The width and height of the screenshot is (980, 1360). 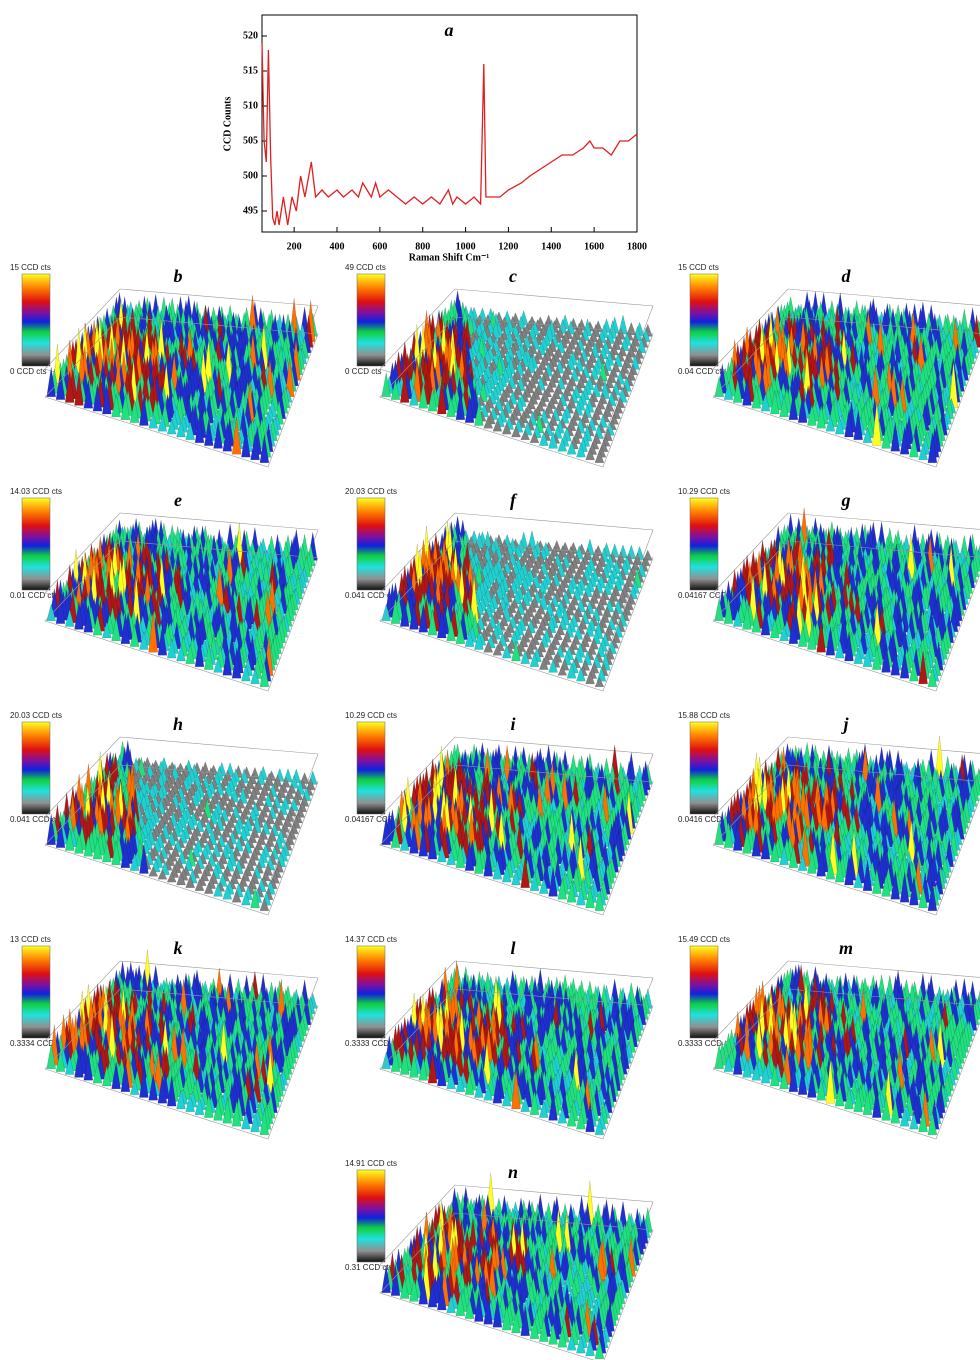 What do you see at coordinates (379, 246) in the screenshot?
I see `x-tick-label: 600` at bounding box center [379, 246].